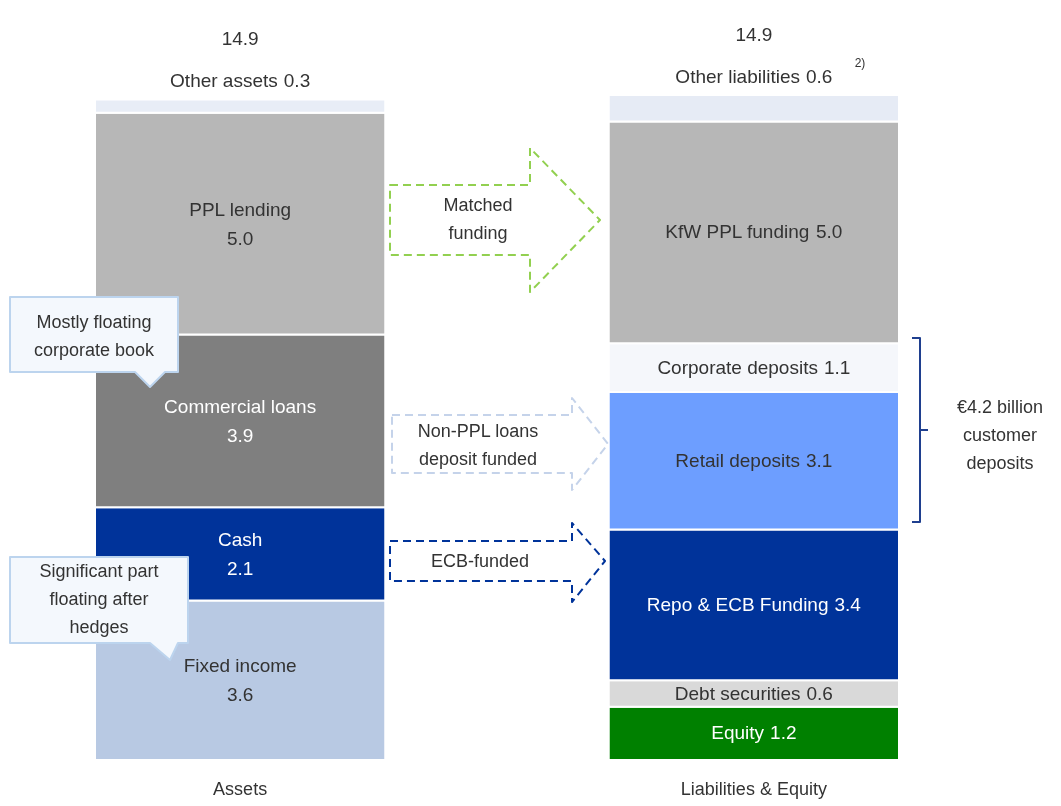 This screenshot has height=806, width=1061. Describe the element at coordinates (94, 335) in the screenshot. I see `annotation: Mostly floating corporate book` at that location.